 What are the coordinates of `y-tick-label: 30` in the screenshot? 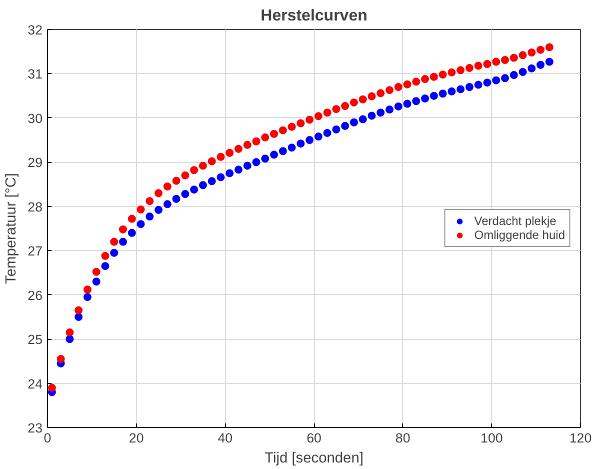 It's located at (35, 118).